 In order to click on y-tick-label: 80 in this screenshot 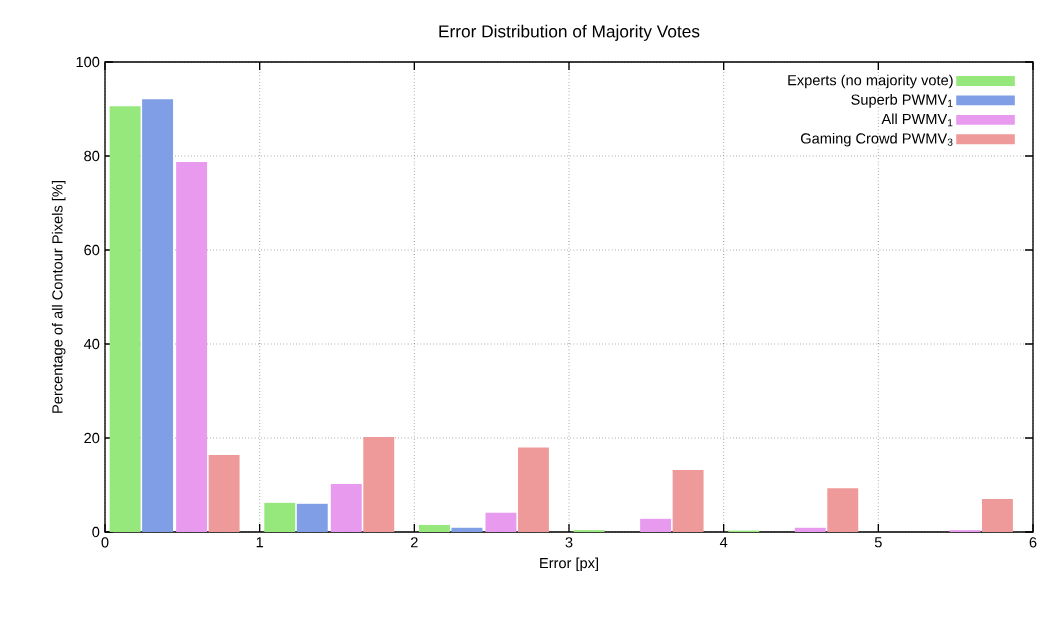, I will do `click(92, 156)`.